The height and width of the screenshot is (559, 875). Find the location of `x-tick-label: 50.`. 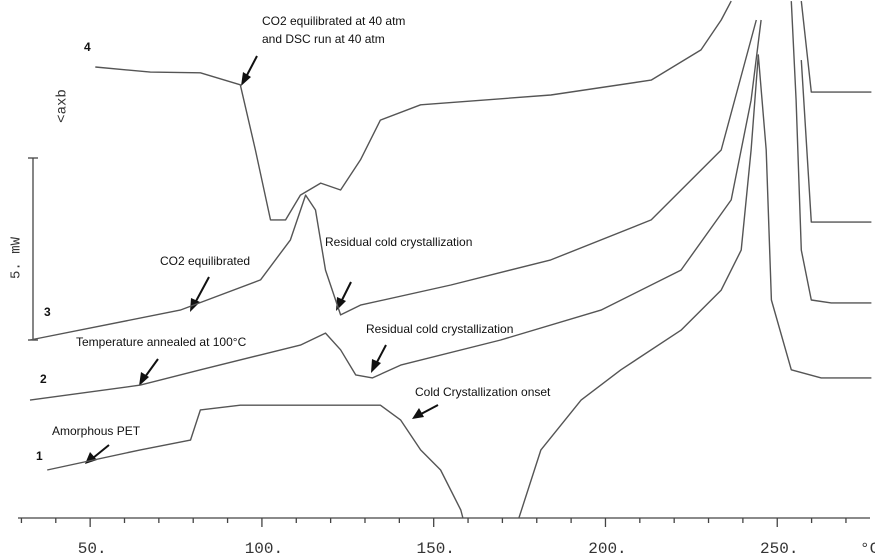

x-tick-label: 50. is located at coordinates (92, 549).